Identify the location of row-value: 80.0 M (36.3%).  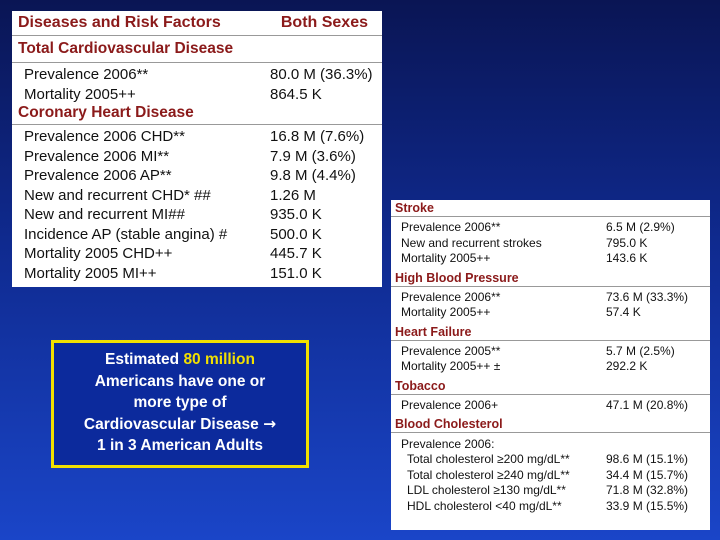
(321, 74).